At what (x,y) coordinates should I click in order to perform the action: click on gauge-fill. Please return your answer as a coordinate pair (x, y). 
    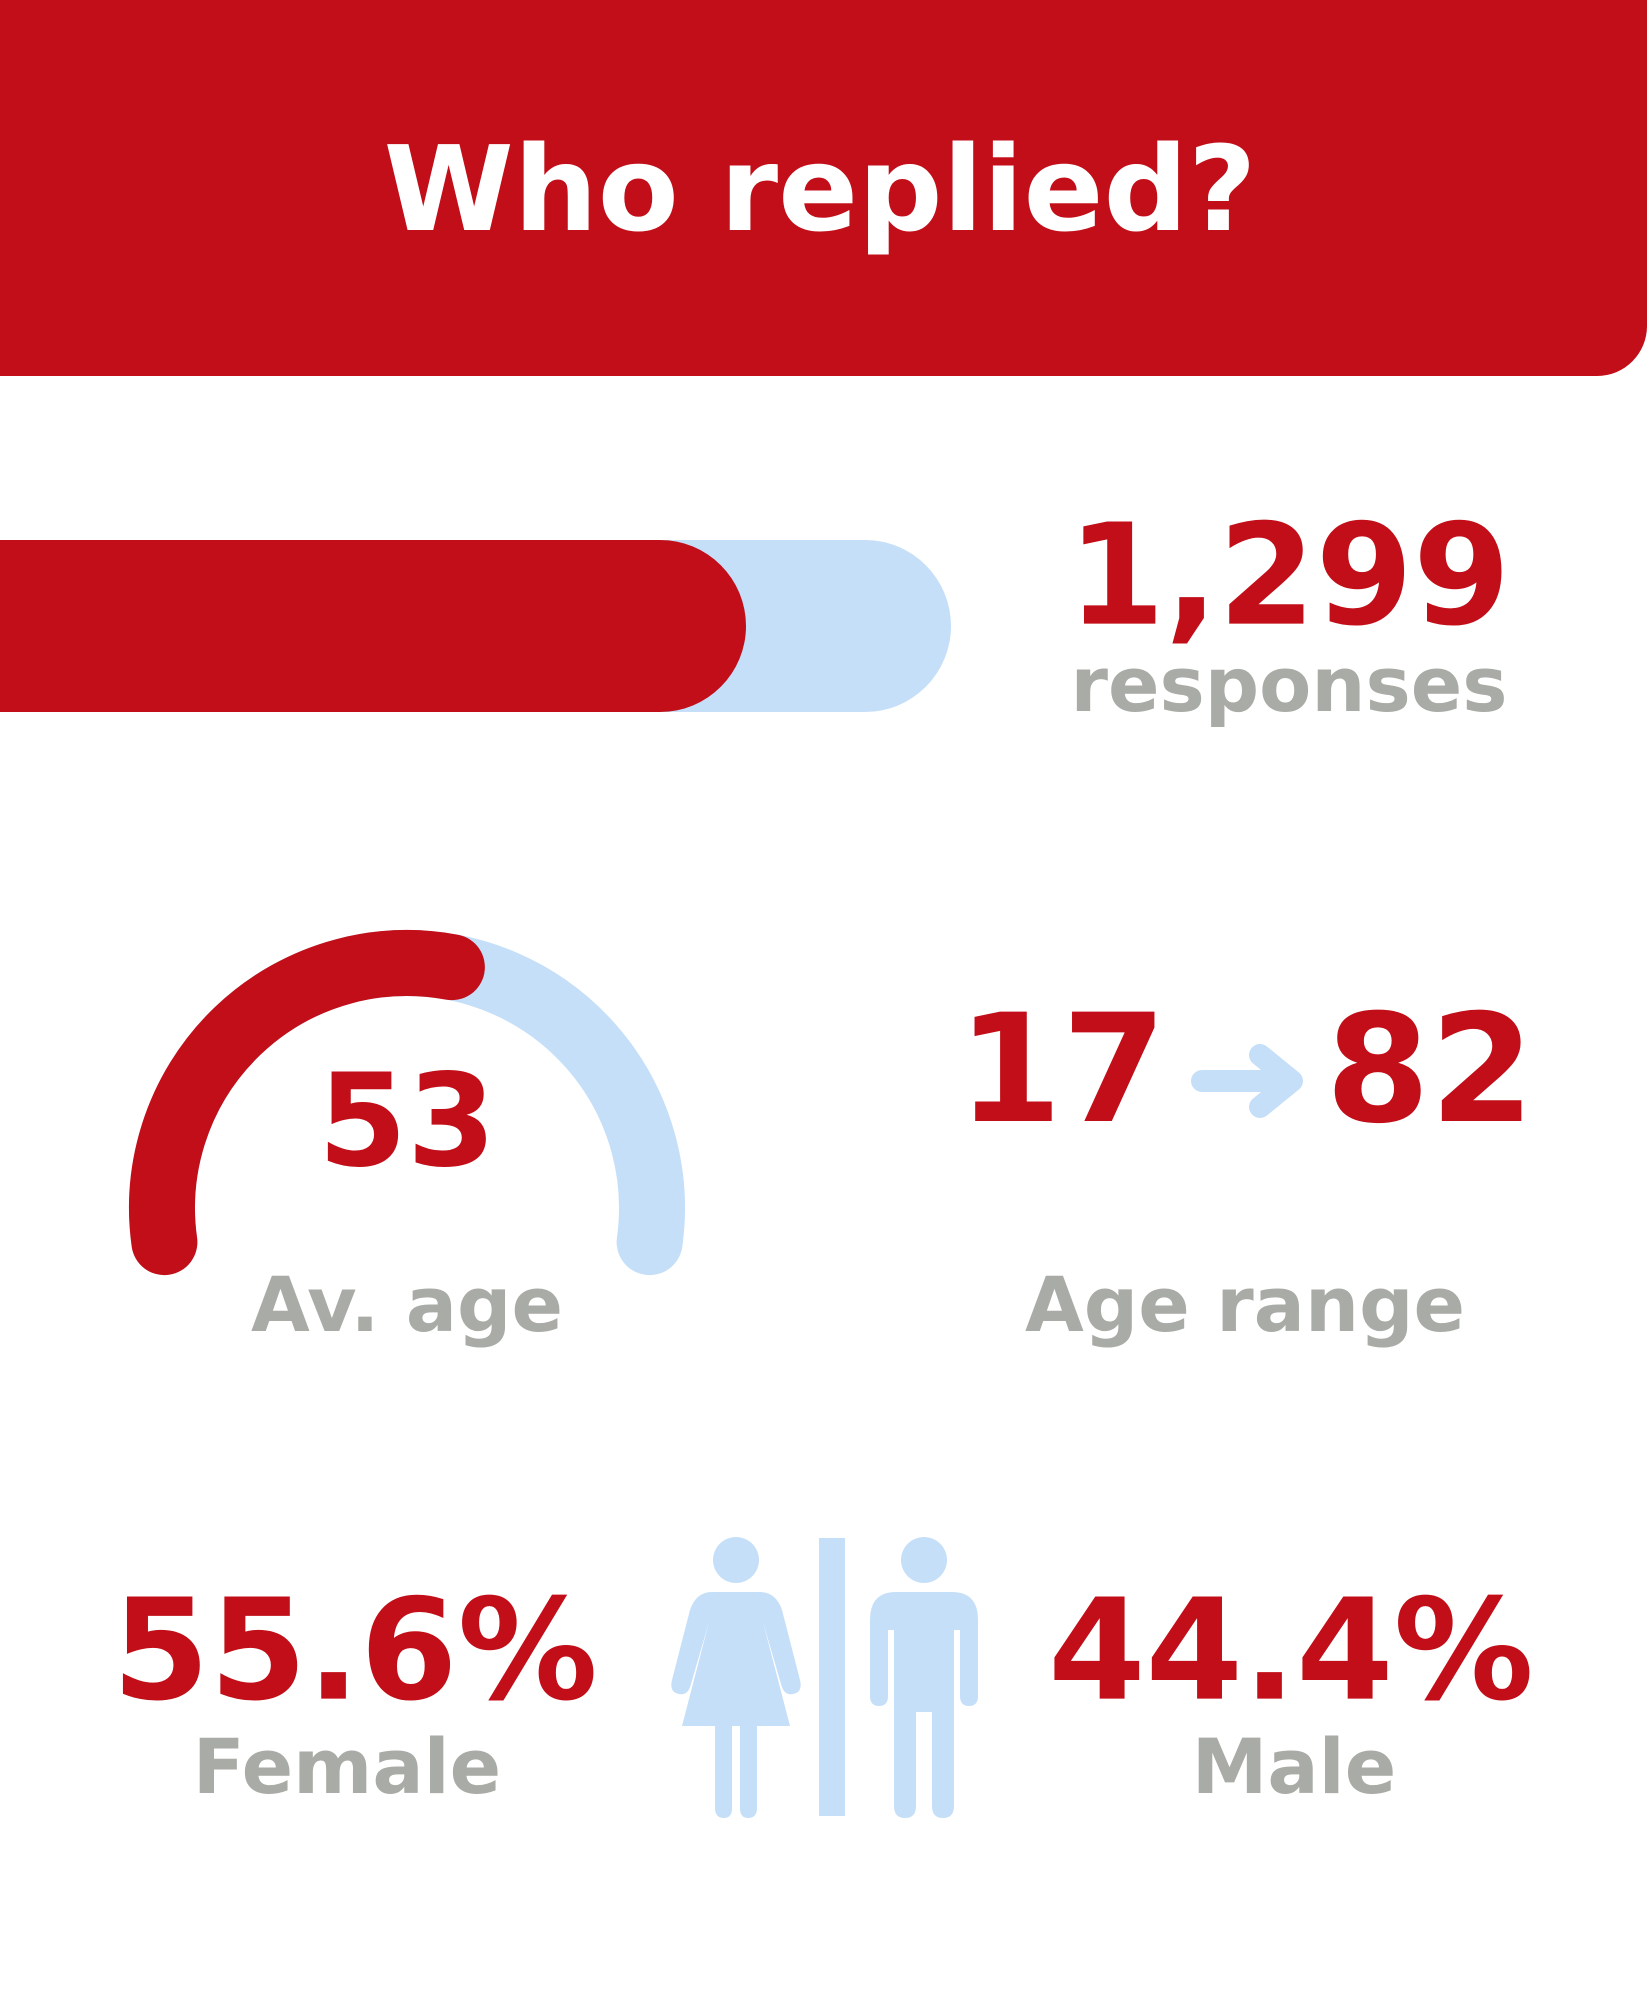
    Looking at the image, I should click on (307, 1103).